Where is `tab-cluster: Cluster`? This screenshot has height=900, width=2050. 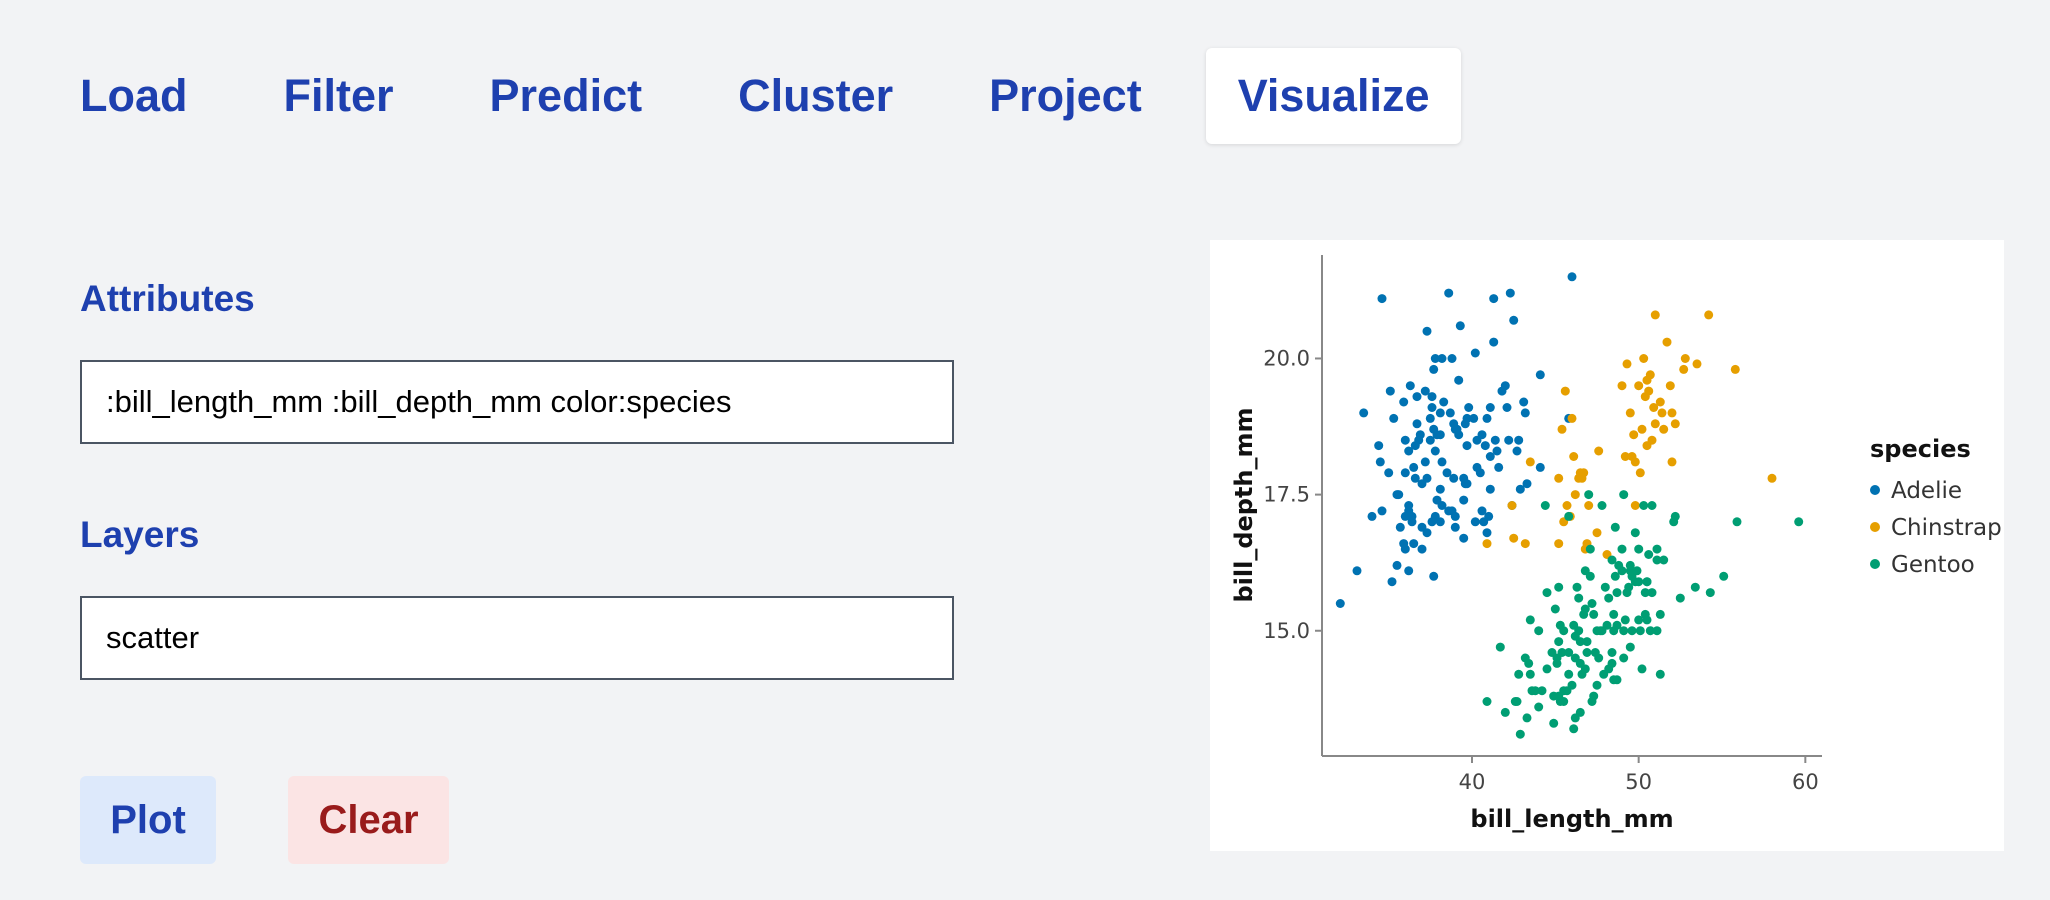
tab-cluster: Cluster is located at coordinates (816, 95).